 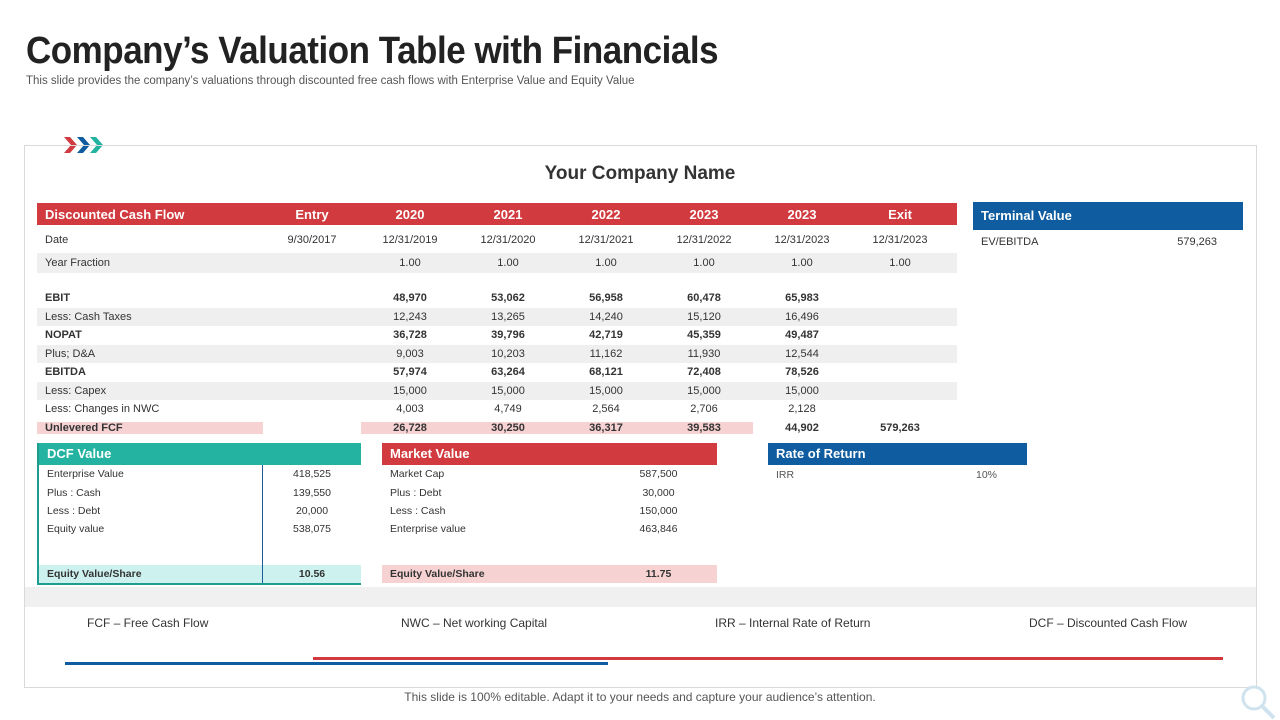 What do you see at coordinates (606, 372) in the screenshot?
I see `table-cell: 68,121` at bounding box center [606, 372].